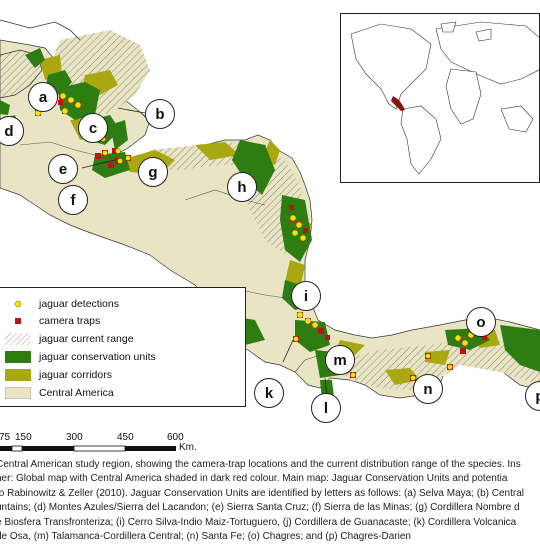 Image resolution: width=540 pixels, height=559 pixels. I want to click on legend-item-conservation-units: jaguar conservation units, so click(123, 357).